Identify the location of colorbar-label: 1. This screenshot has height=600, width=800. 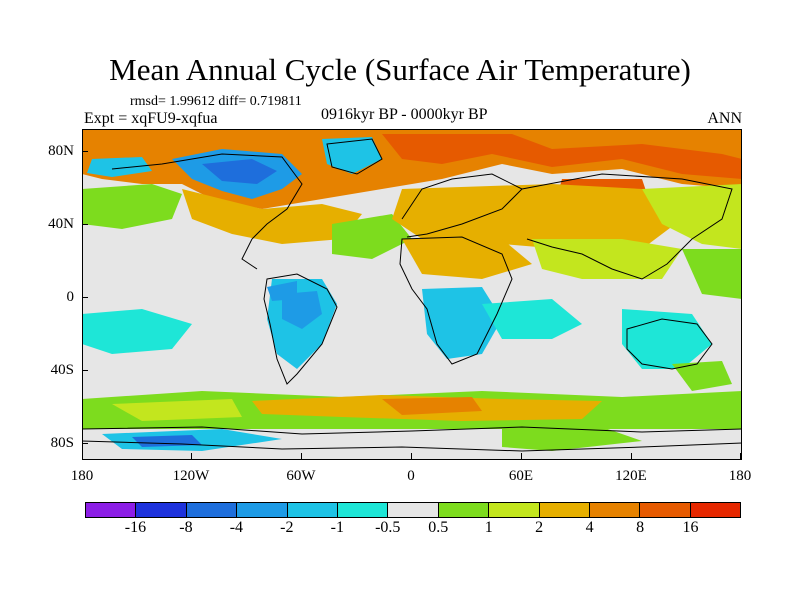
(488, 527).